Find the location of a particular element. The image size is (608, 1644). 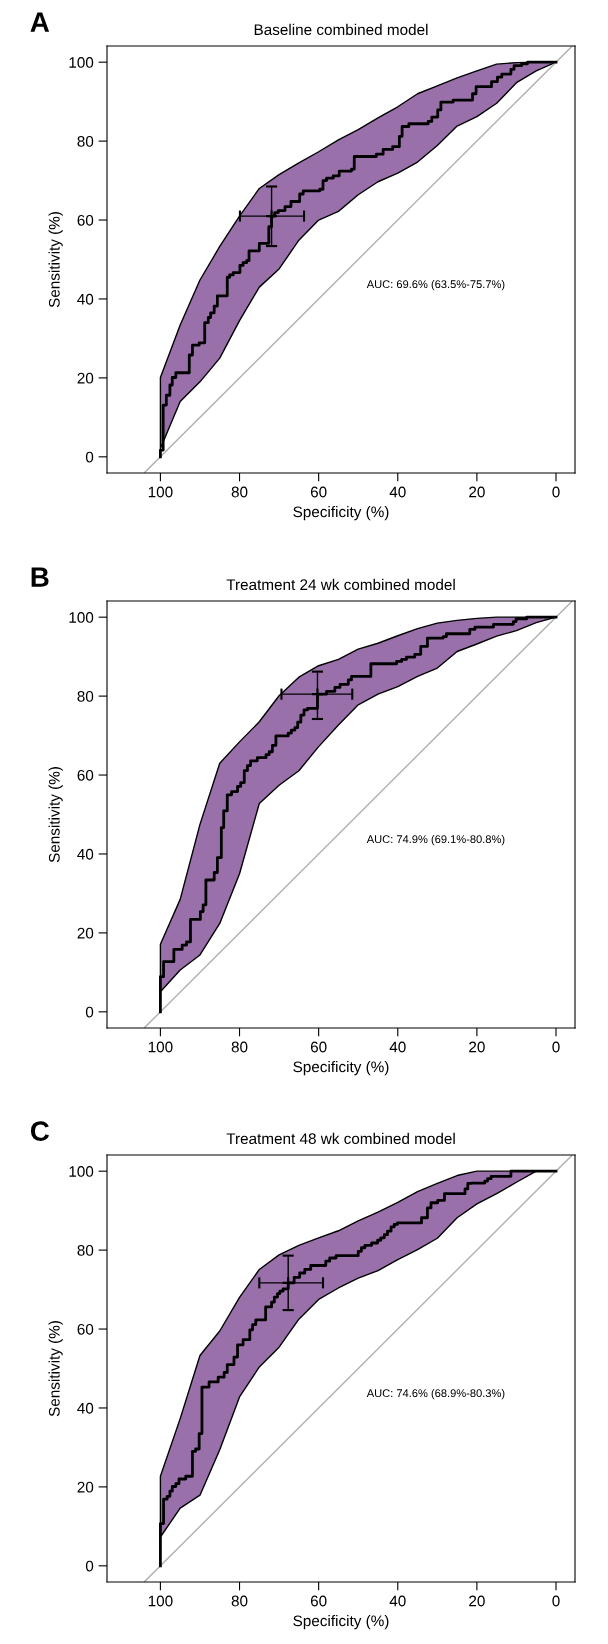

chart-title: Treatment 24 wk combined model is located at coordinates (340, 584).